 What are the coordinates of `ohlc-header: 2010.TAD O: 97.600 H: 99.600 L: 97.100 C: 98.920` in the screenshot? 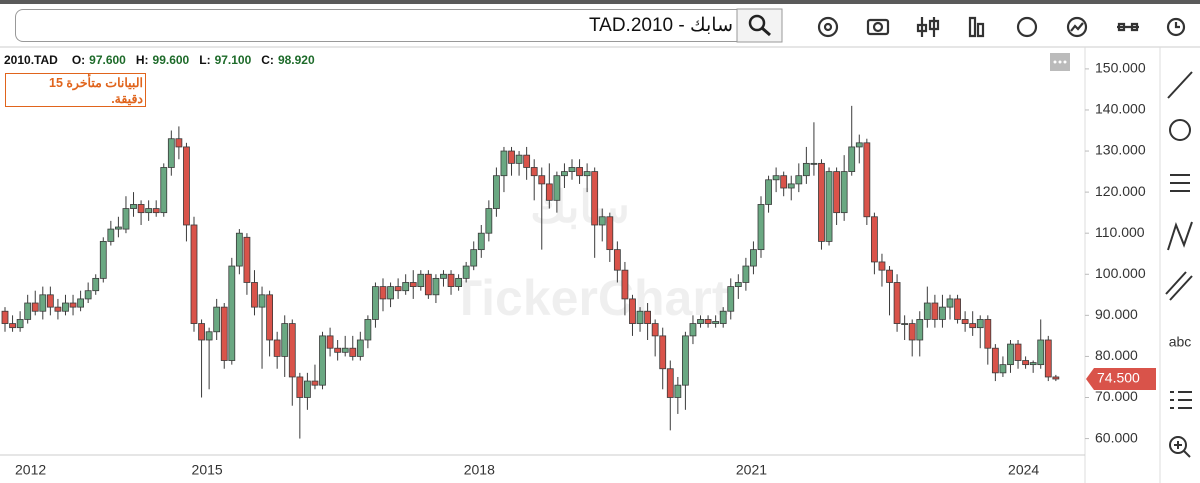 It's located at (164, 60).